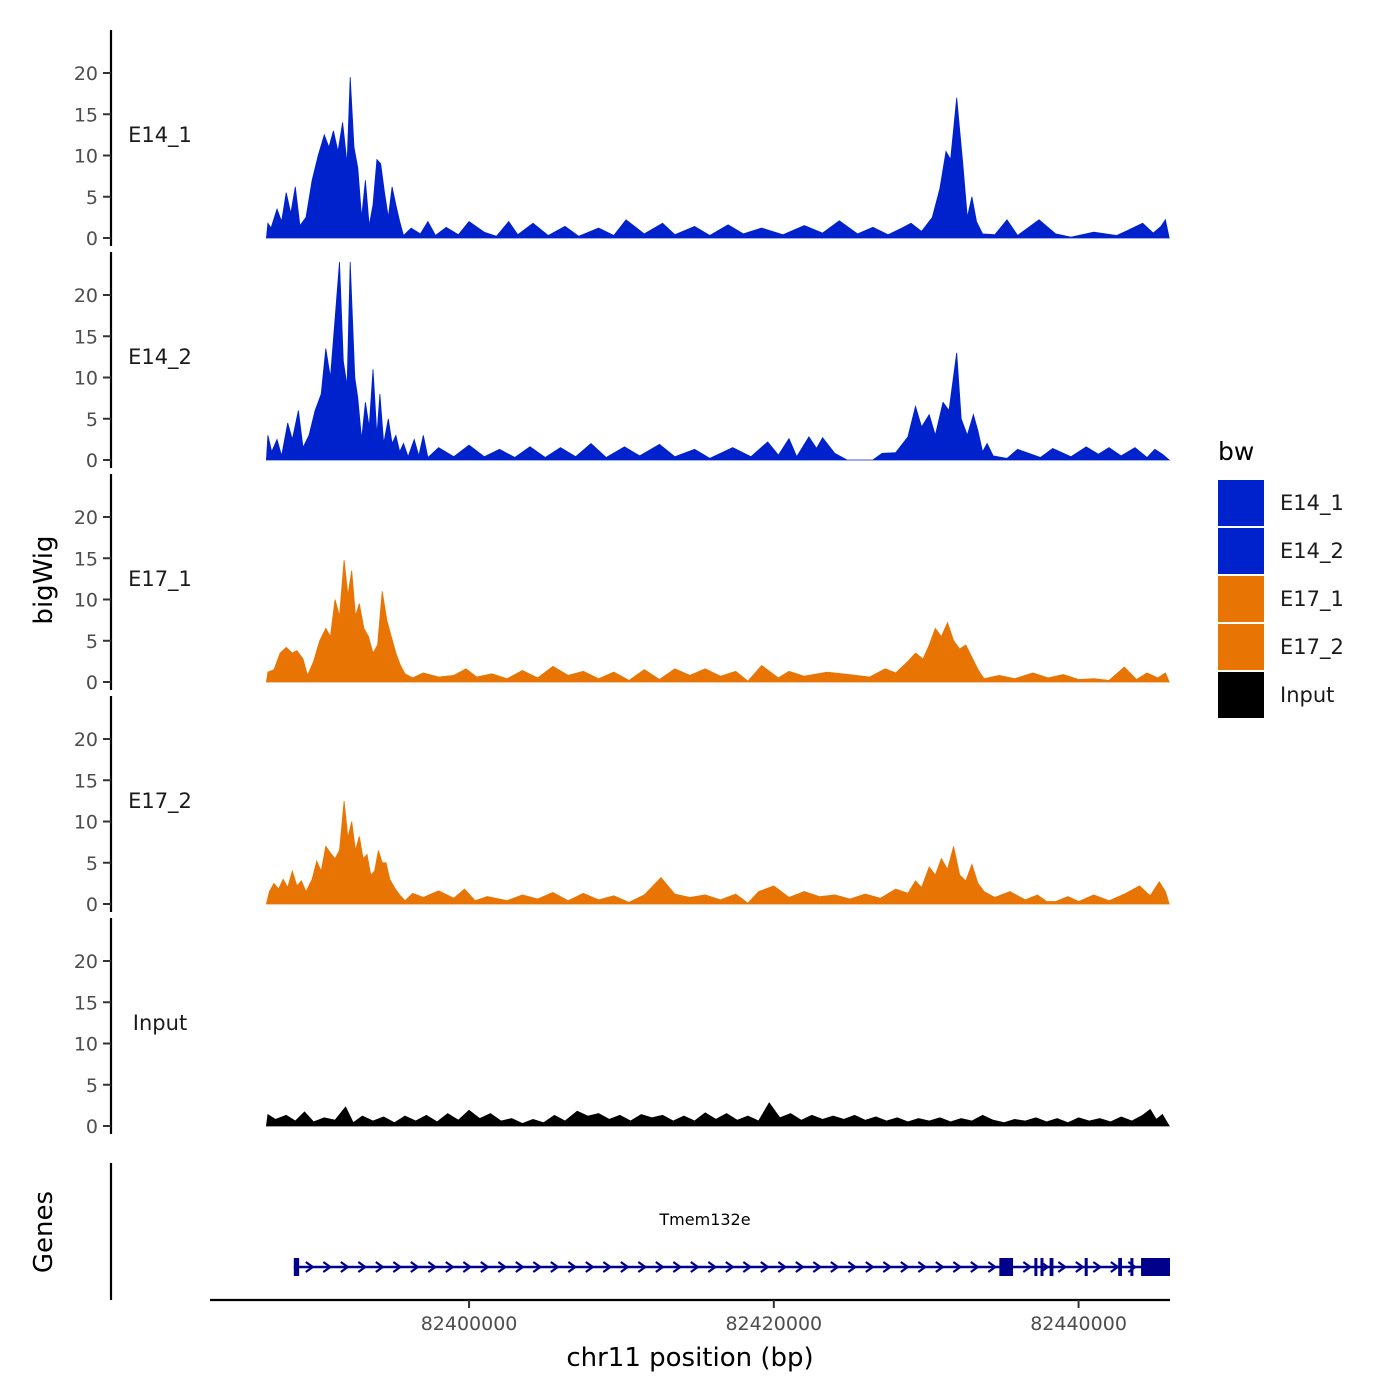  What do you see at coordinates (622, 362) in the screenshot?
I see `track-panel-e14-2: 0 5 10 15 20 E14_2` at bounding box center [622, 362].